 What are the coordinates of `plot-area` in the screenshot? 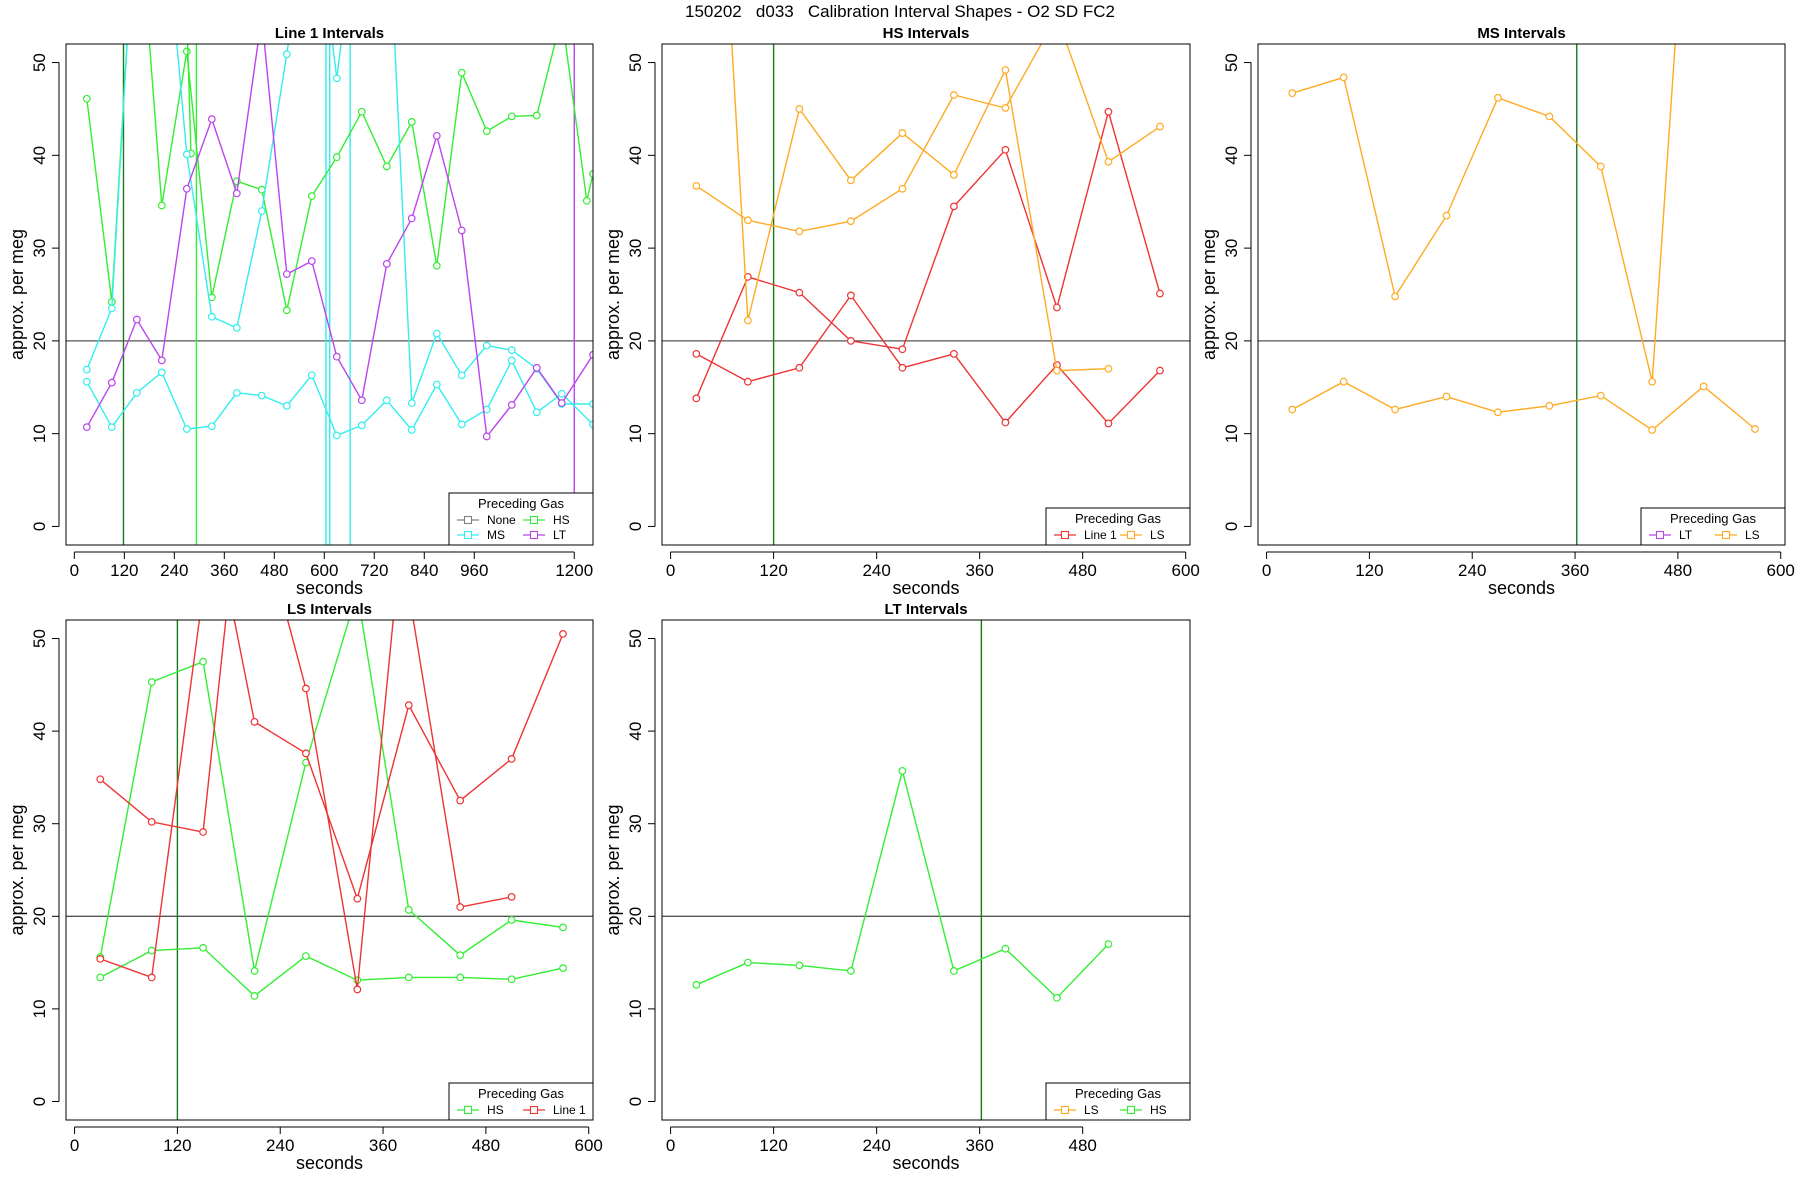 It's located at (926, 870).